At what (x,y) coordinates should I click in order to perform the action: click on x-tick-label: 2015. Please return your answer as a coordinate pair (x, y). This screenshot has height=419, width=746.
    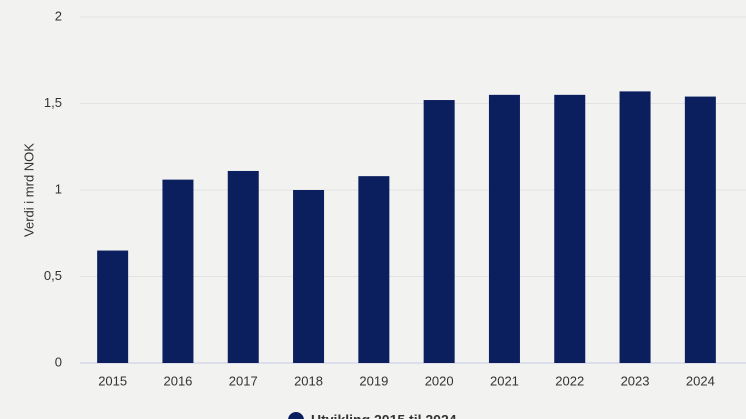
    Looking at the image, I should click on (112, 380).